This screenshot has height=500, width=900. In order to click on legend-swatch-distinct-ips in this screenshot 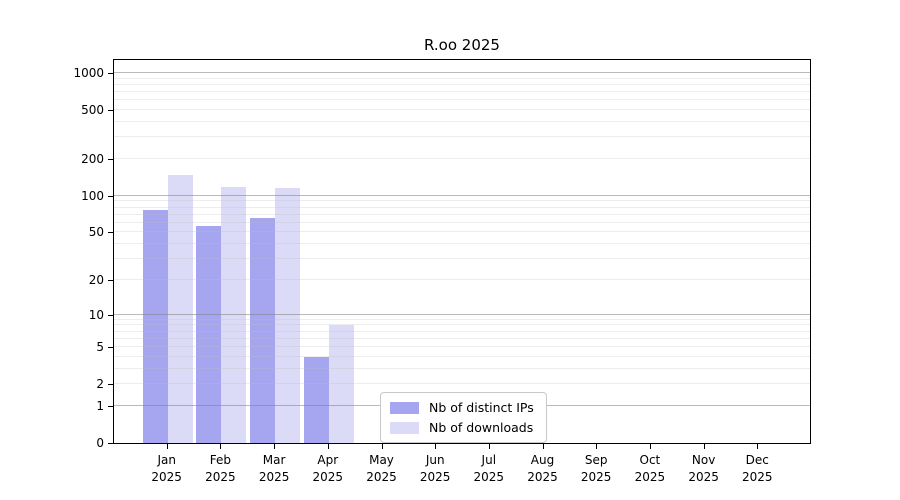, I will do `click(404, 407)`.